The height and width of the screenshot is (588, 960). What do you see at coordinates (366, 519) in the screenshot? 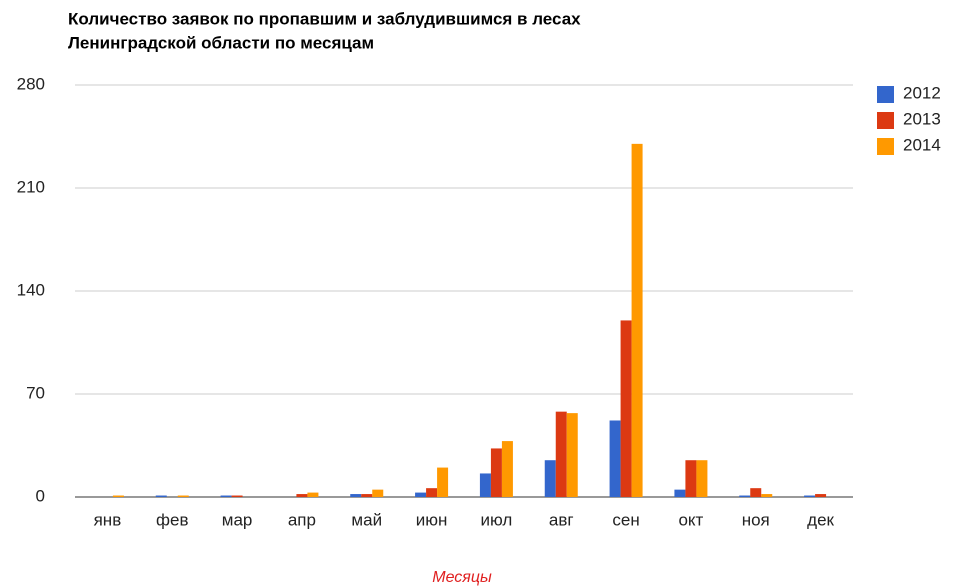
I see `x-tick-label: май` at bounding box center [366, 519].